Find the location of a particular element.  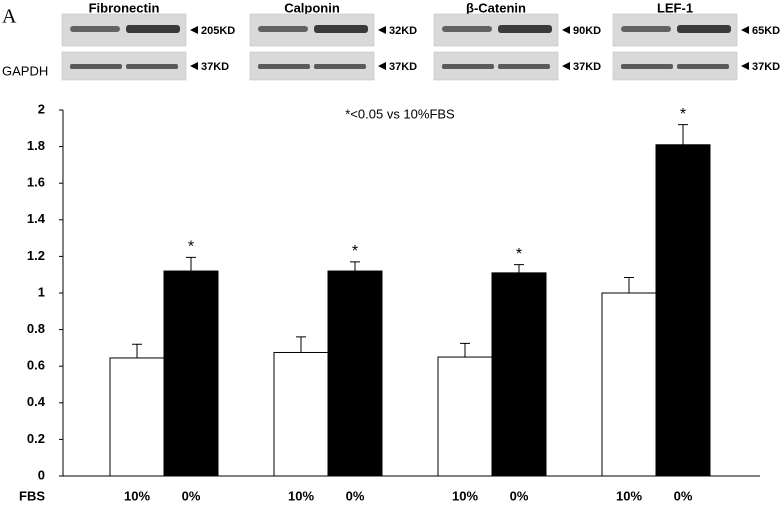

panel-label: A is located at coordinates (9, 17).